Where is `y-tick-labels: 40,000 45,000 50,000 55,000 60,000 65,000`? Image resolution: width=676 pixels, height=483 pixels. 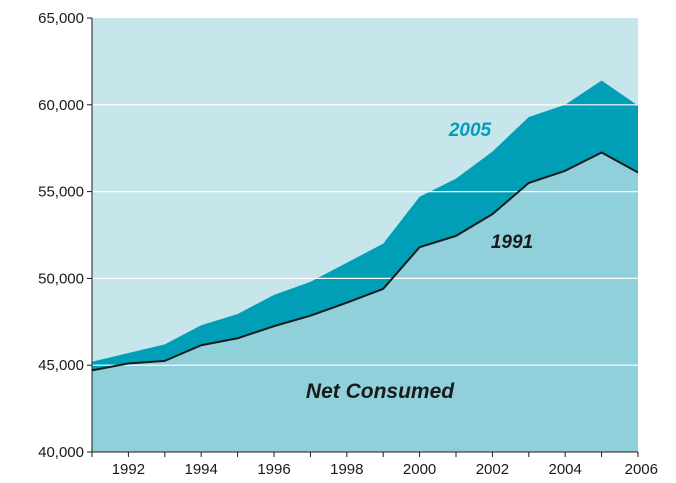 y-tick-labels: 40,000 45,000 50,000 55,000 60,000 65,000 is located at coordinates (61, 235).